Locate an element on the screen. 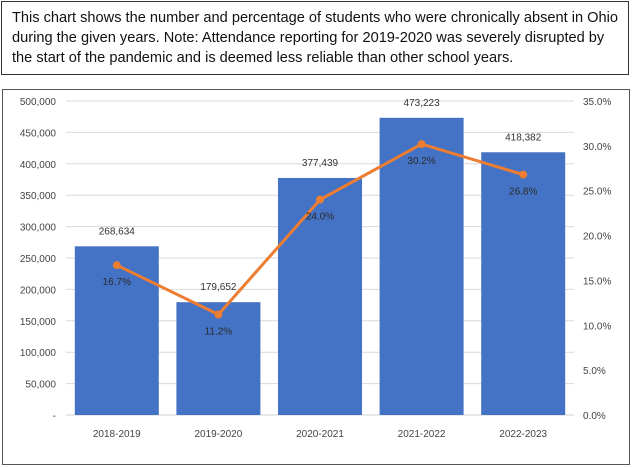 This screenshot has width=632, height=467. y-left-tick-label: 250,000 is located at coordinates (38, 259).